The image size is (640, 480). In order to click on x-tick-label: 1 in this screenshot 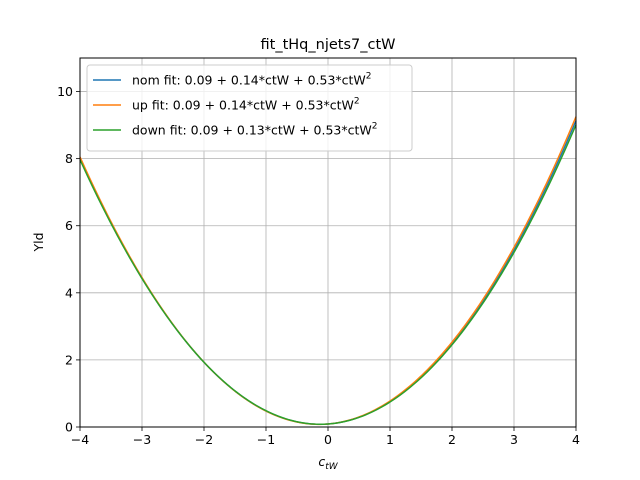, I will do `click(390, 439)`.